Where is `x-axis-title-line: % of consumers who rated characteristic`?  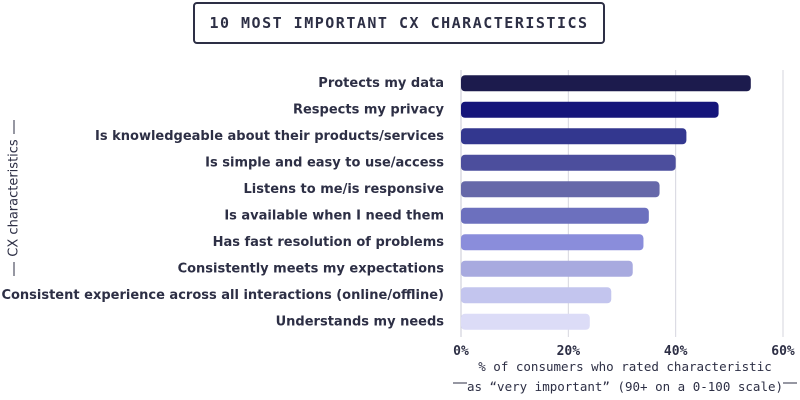
x-axis-title-line: % of consumers who rated characteristic is located at coordinates (625, 366).